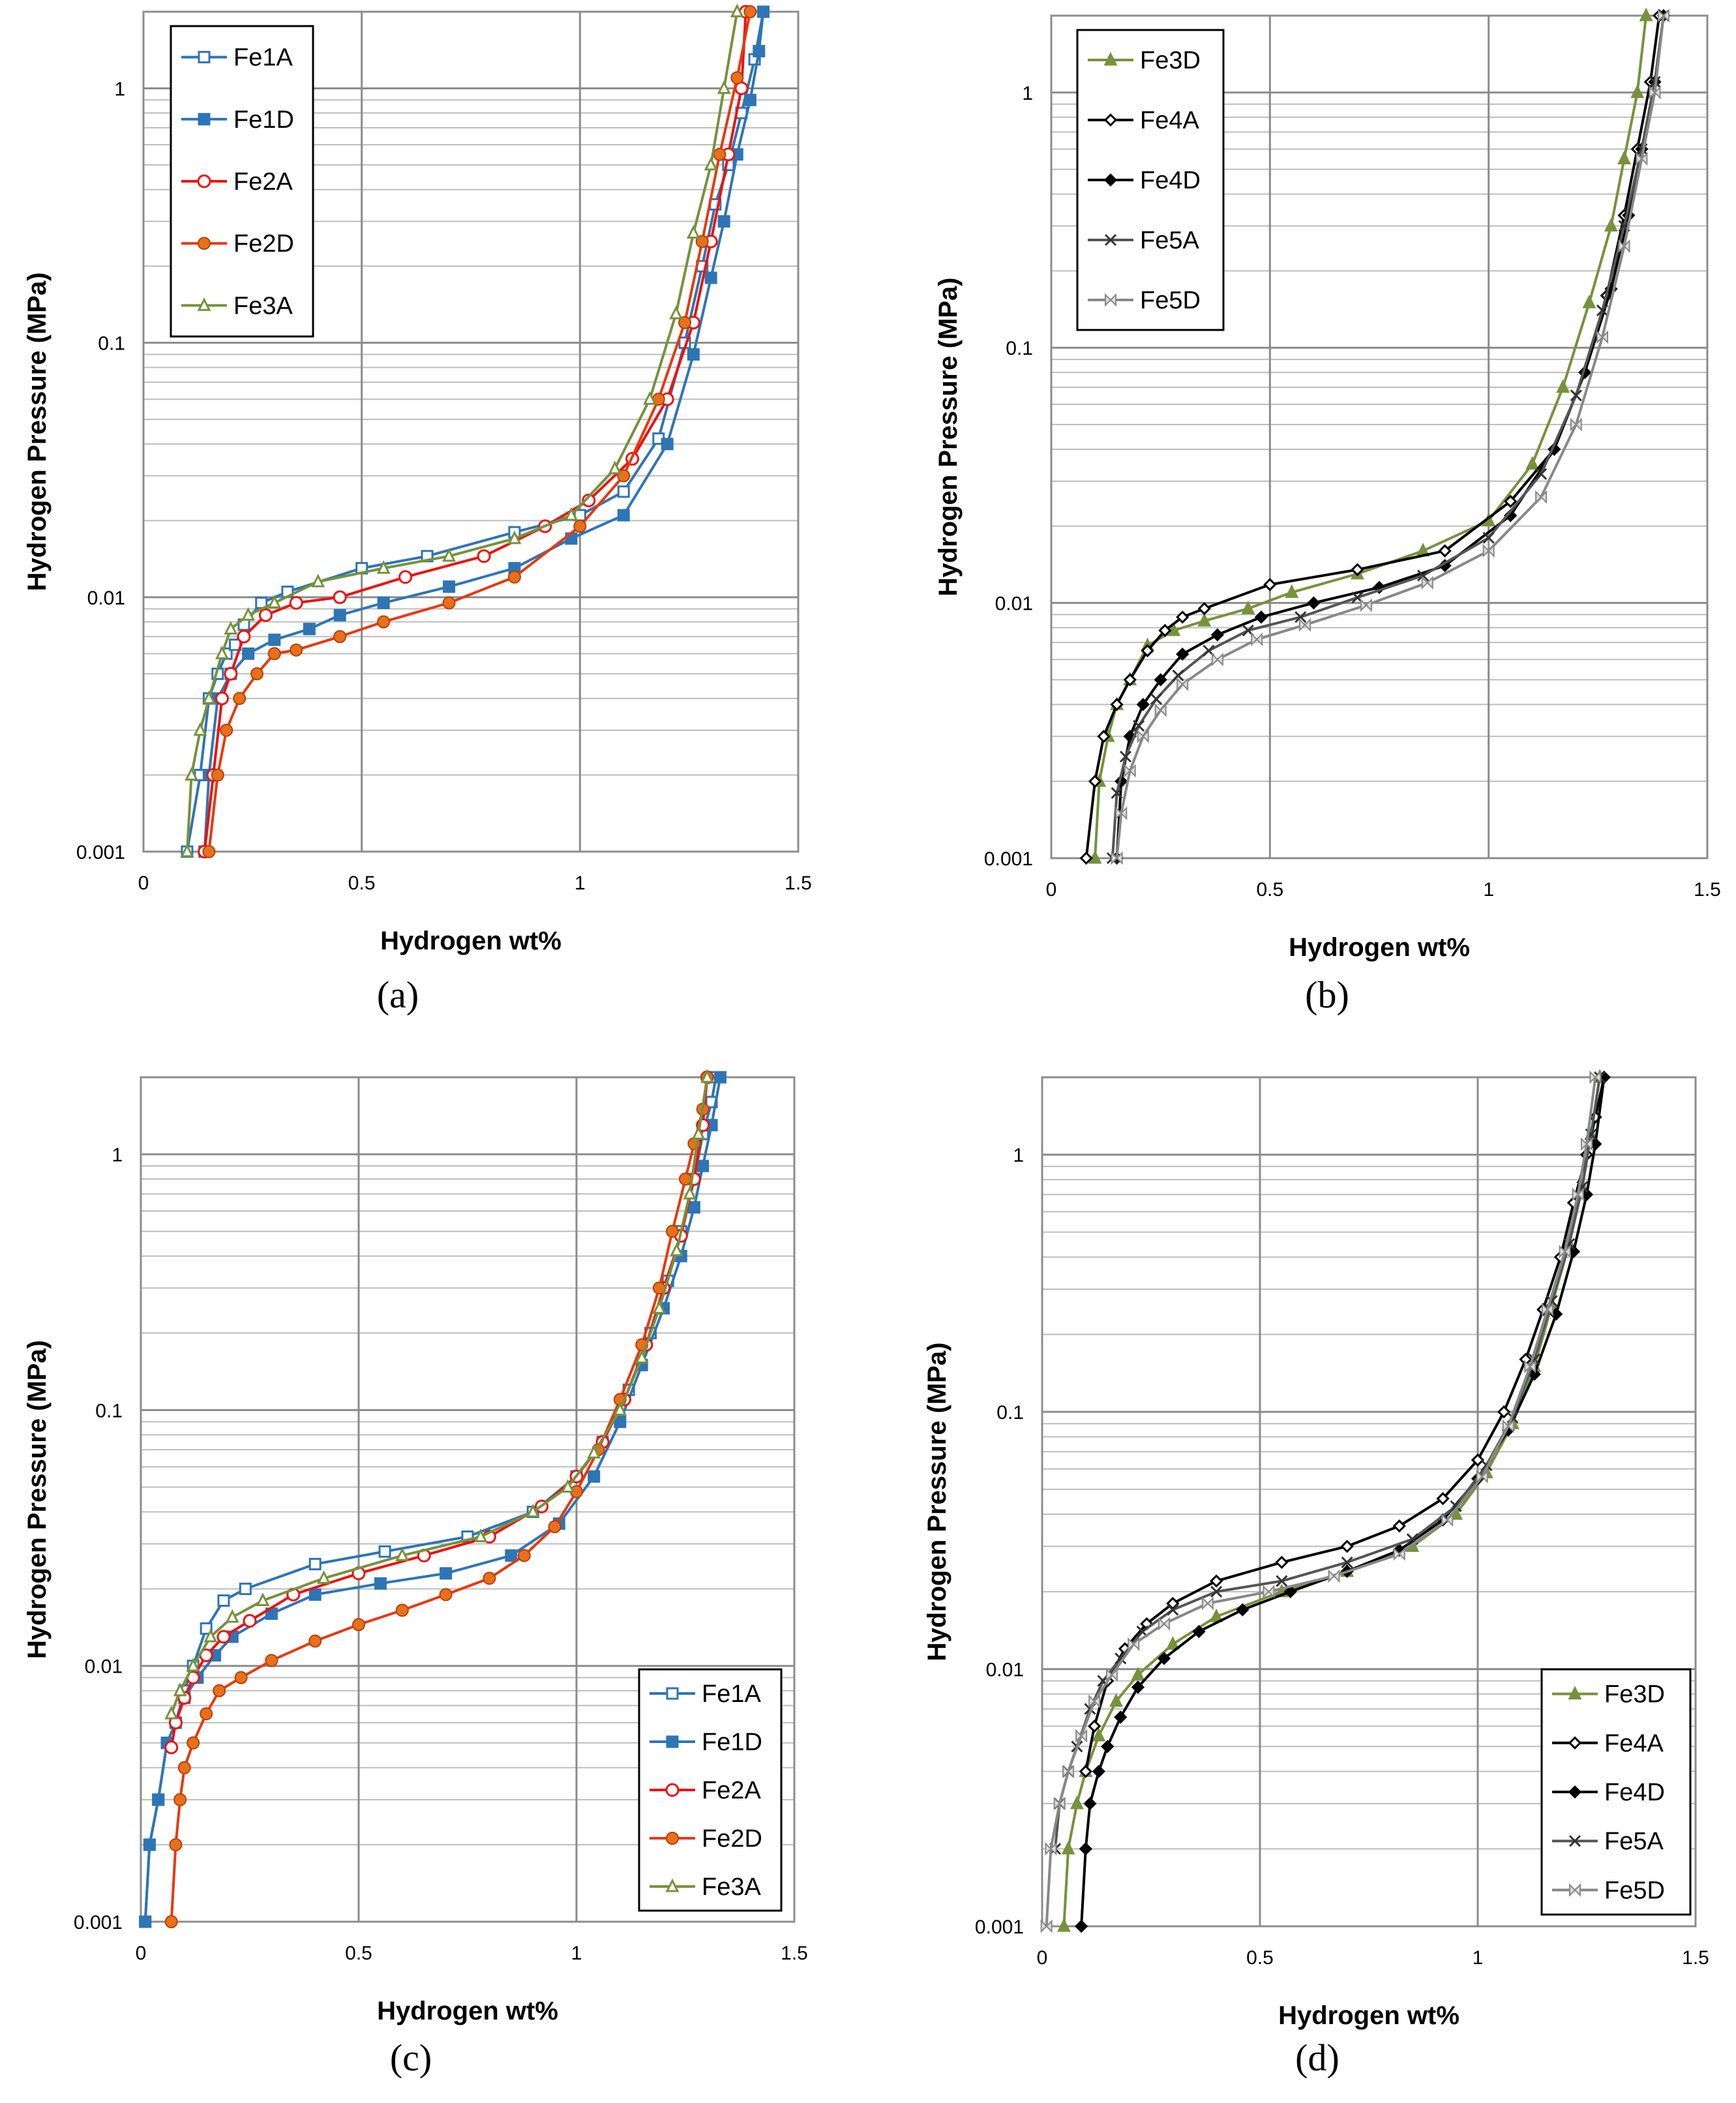  I want to click on series-Fe5D, so click(1321, 1501).